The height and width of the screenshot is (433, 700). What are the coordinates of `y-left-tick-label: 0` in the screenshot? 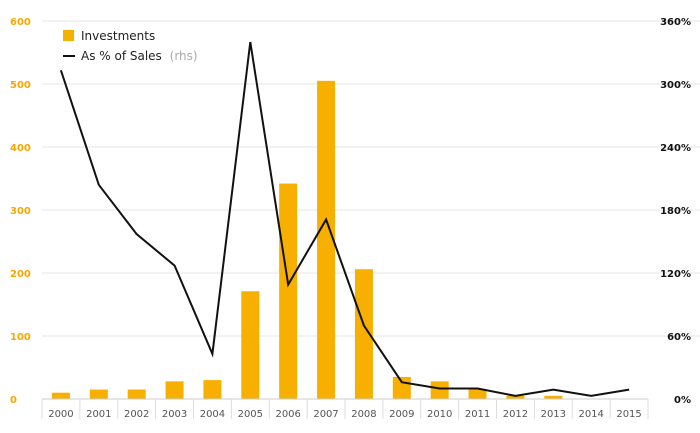 It's located at (13, 400).